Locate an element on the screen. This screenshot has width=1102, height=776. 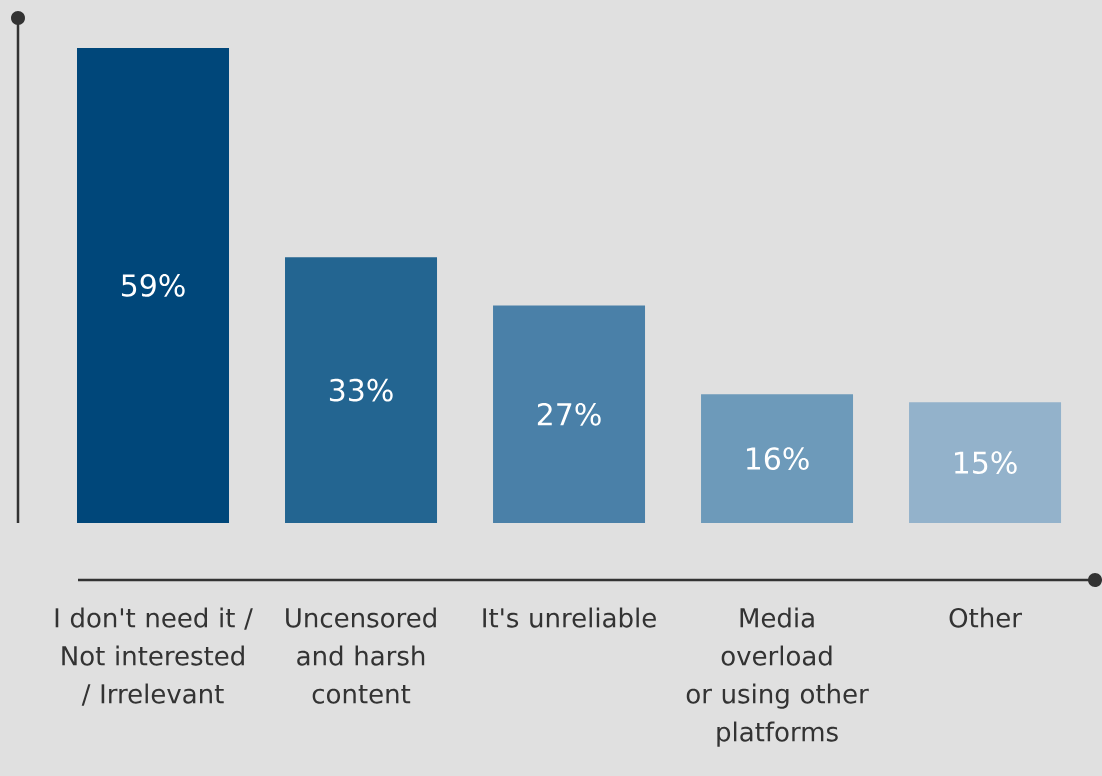
x-tick-label: It's unreliable is located at coordinates (569, 617).